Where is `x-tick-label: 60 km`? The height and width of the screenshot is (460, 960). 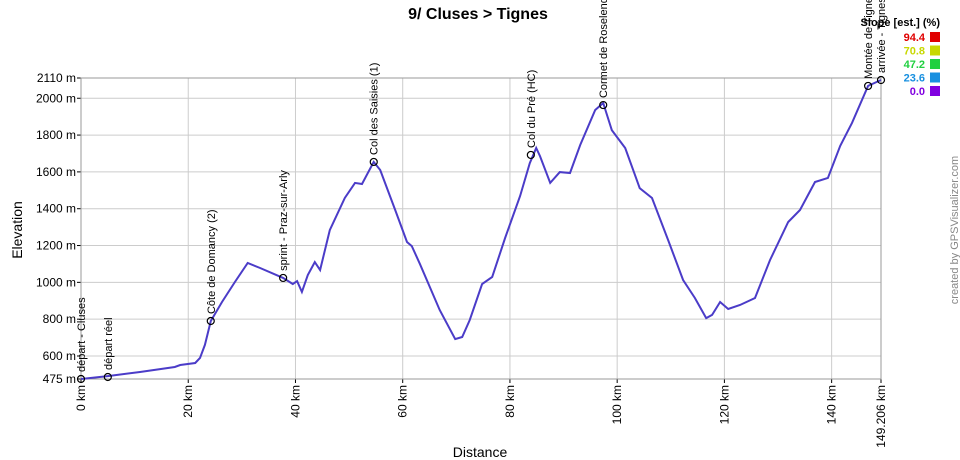 x-tick-label: 60 km is located at coordinates (403, 401).